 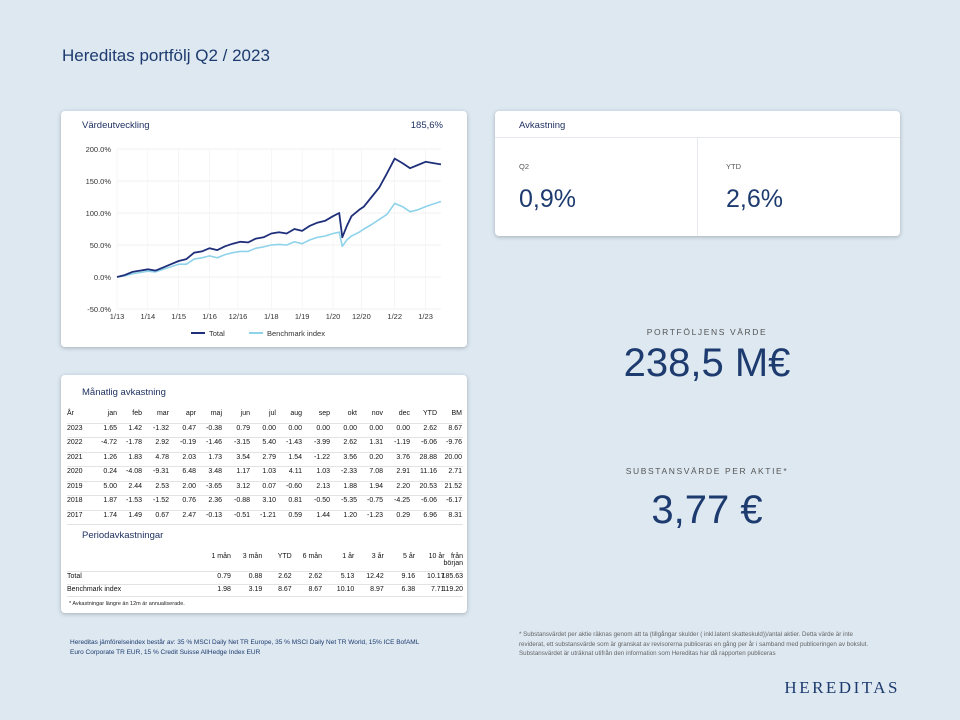 I want to click on table-cell: 8.31, so click(x=455, y=515).